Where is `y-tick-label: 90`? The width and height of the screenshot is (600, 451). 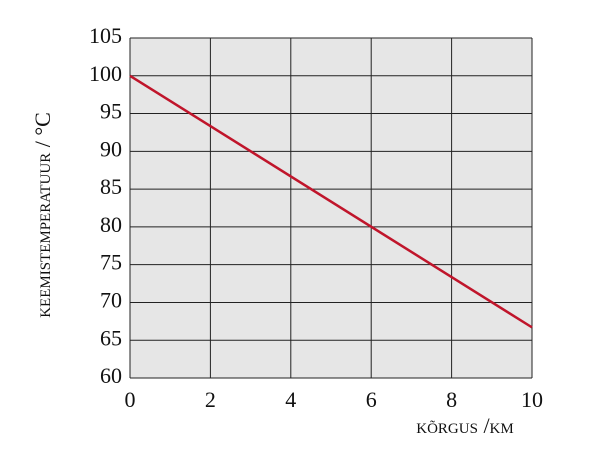
y-tick-label: 90 is located at coordinates (111, 148).